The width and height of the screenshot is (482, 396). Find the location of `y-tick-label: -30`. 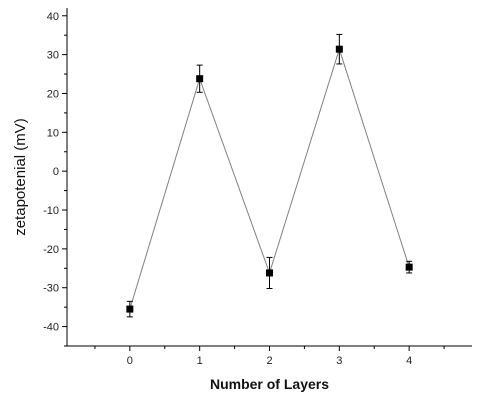

y-tick-label: -30 is located at coordinates (51, 289).